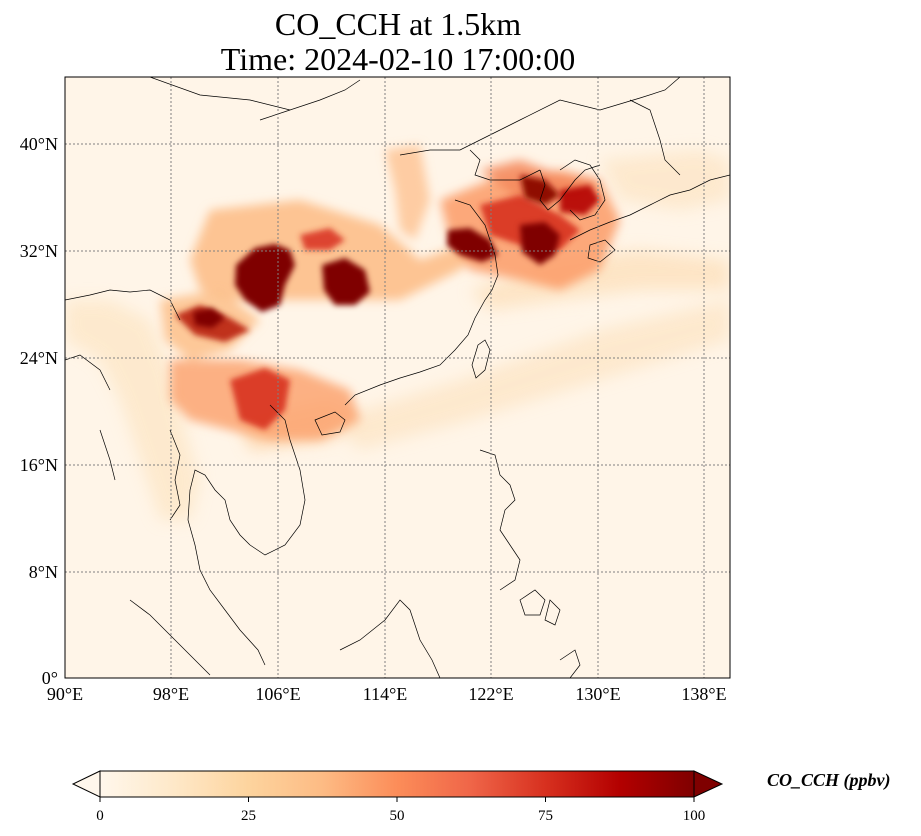 The width and height of the screenshot is (921, 836). What do you see at coordinates (39, 144) in the screenshot?
I see `lat-tick-label: 40°N` at bounding box center [39, 144].